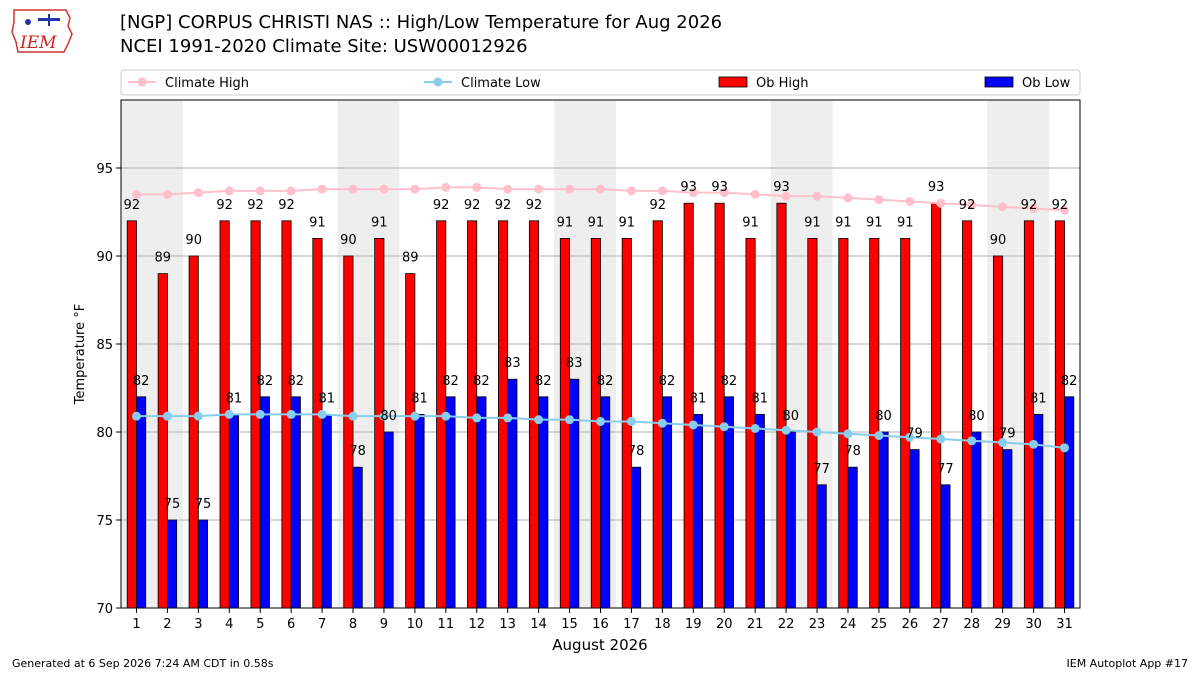 The height and width of the screenshot is (675, 1200). I want to click on ob-high-label: 91, so click(317, 222).